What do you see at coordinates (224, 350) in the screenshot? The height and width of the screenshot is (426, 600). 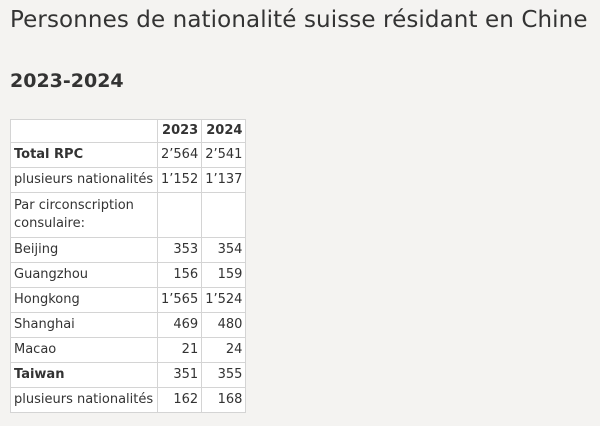 I see `cell-2024: 24` at bounding box center [224, 350].